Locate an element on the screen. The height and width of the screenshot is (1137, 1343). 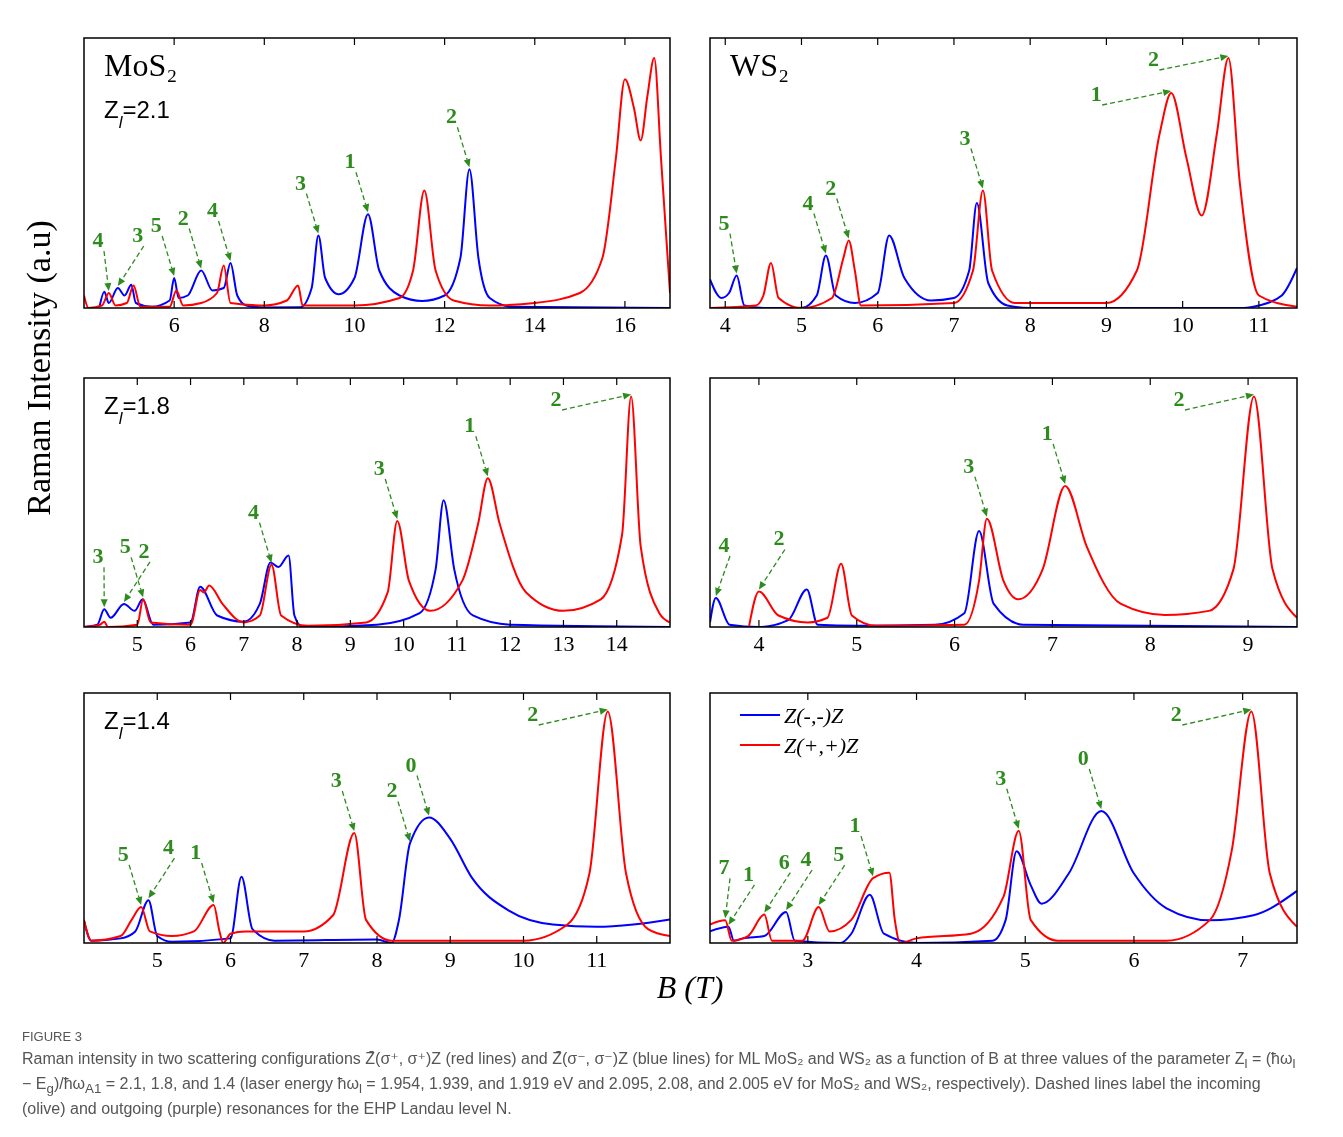
chart-subtitle: Z$_{l}$=1.8 is located at coordinates (137, 410).